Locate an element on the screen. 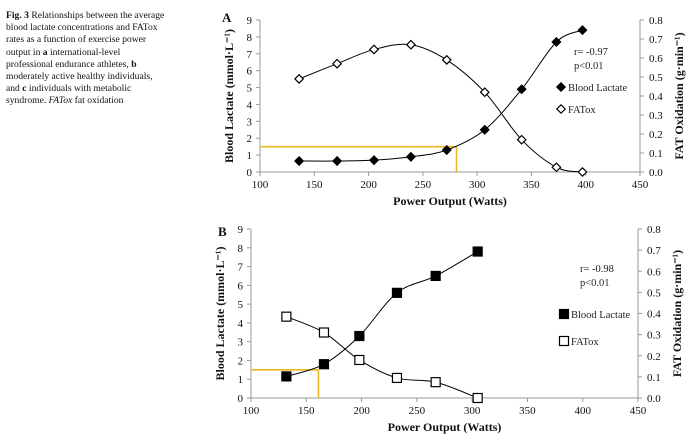 This screenshot has width=690, height=443. y-tick-label: 9 is located at coordinates (250, 21).